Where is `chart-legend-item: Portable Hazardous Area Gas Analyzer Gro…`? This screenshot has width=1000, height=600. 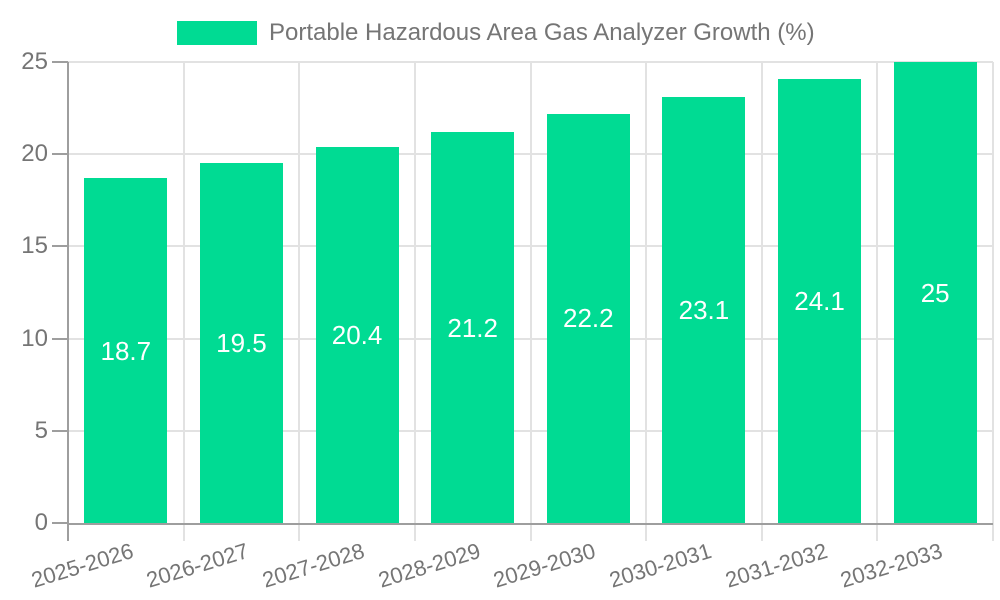 chart-legend-item: Portable Hazardous Area Gas Analyzer Gro… is located at coordinates (496, 33).